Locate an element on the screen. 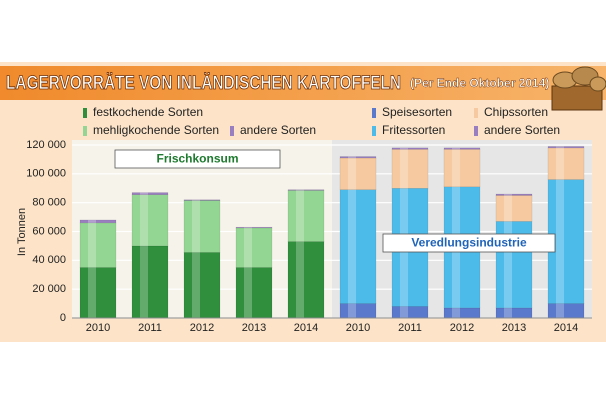 The height and width of the screenshot is (407, 606). group-label: Frischkonsum is located at coordinates (197, 159).